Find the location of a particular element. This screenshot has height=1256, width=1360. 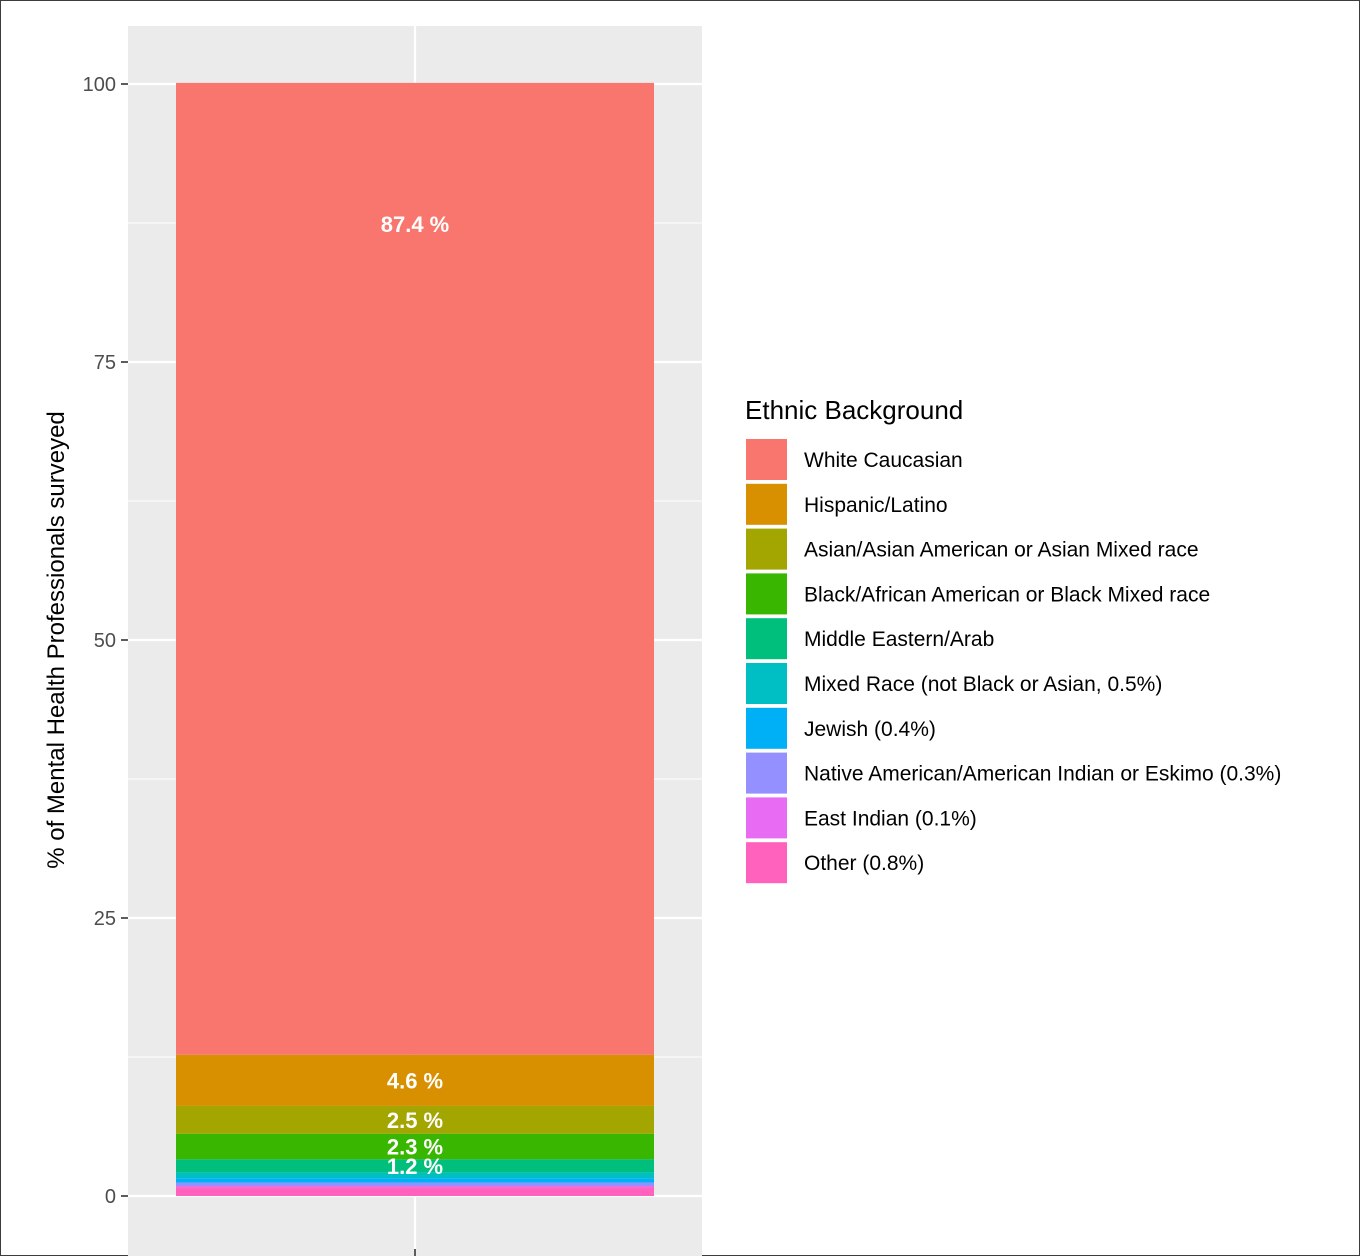

legend-label: Other (0.8%) is located at coordinates (864, 863).